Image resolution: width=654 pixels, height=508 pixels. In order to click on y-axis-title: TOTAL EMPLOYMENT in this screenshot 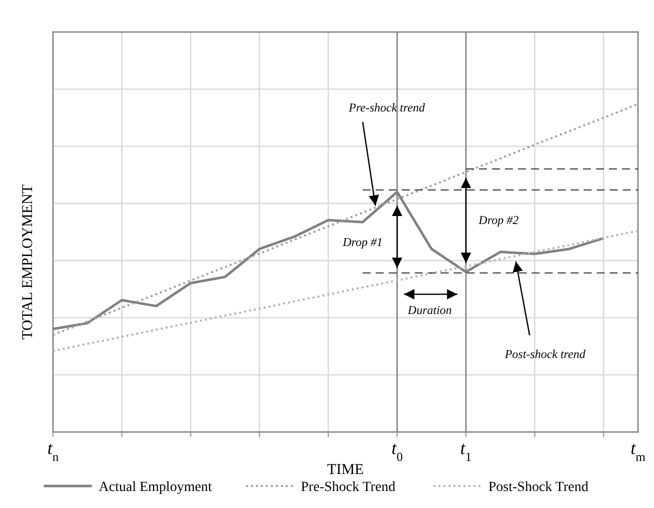, I will do `click(28, 262)`.